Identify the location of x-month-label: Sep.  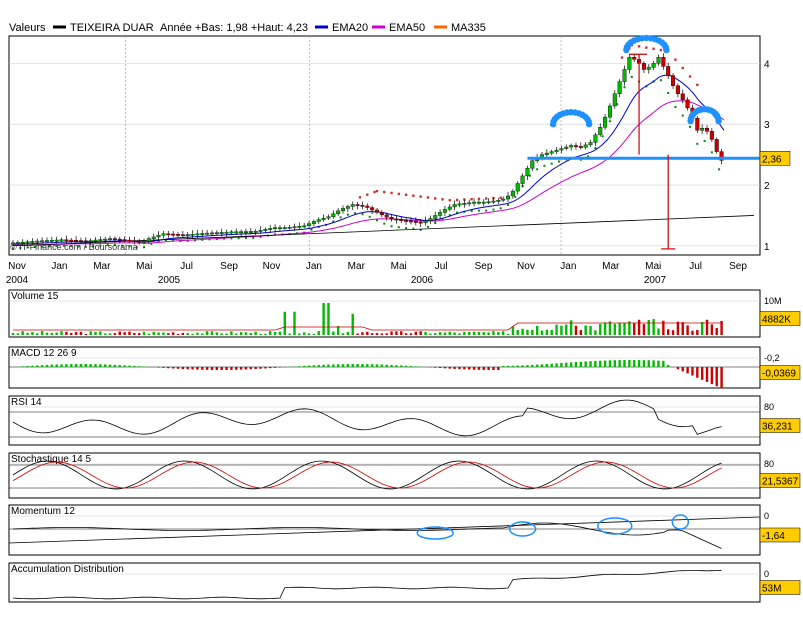
(484, 266).